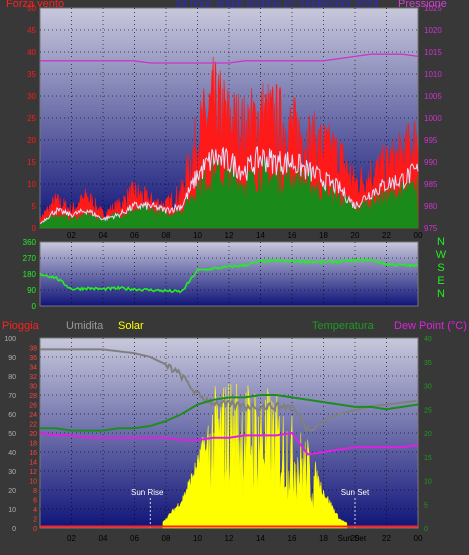 This screenshot has width=469, height=555. Describe the element at coordinates (441, 294) in the screenshot. I see `compass-n-bottom: N` at that location.